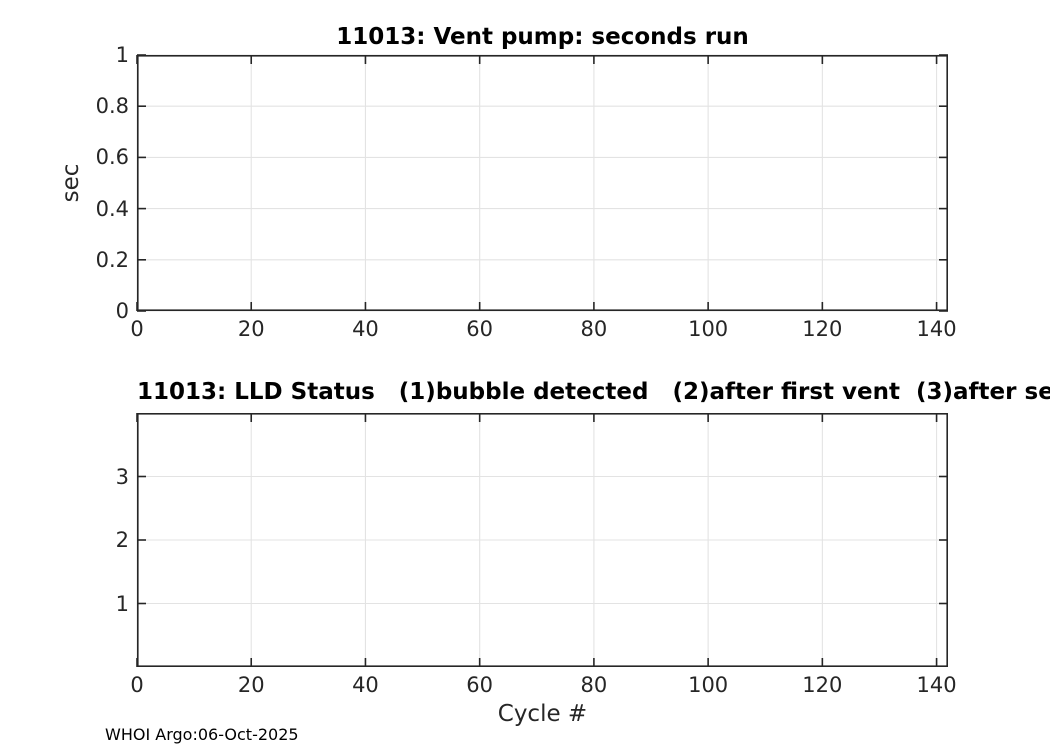  What do you see at coordinates (137, 329) in the screenshot?
I see `plot1-x-tick-label: 0` at bounding box center [137, 329].